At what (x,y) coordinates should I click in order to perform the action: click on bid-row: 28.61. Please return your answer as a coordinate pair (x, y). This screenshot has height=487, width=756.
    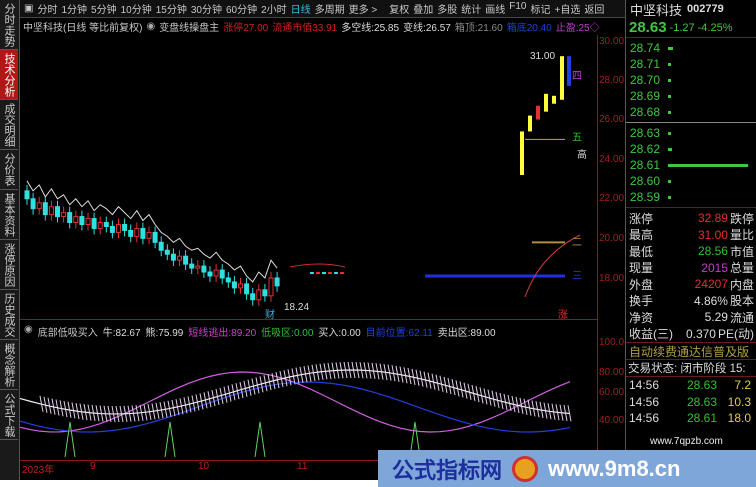
    Looking at the image, I should click on (691, 165).